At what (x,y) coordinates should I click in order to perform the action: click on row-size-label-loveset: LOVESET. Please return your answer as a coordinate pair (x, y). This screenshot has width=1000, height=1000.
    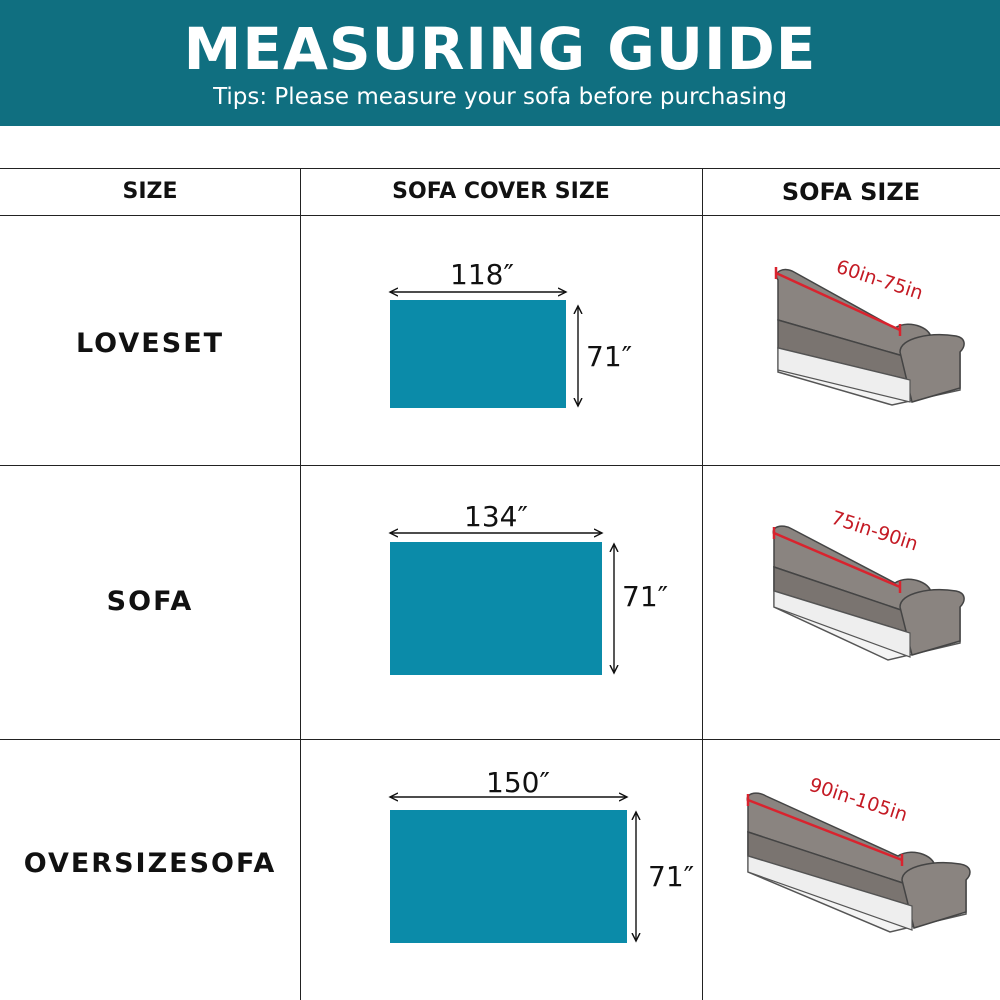
    Looking at the image, I should click on (150, 343).